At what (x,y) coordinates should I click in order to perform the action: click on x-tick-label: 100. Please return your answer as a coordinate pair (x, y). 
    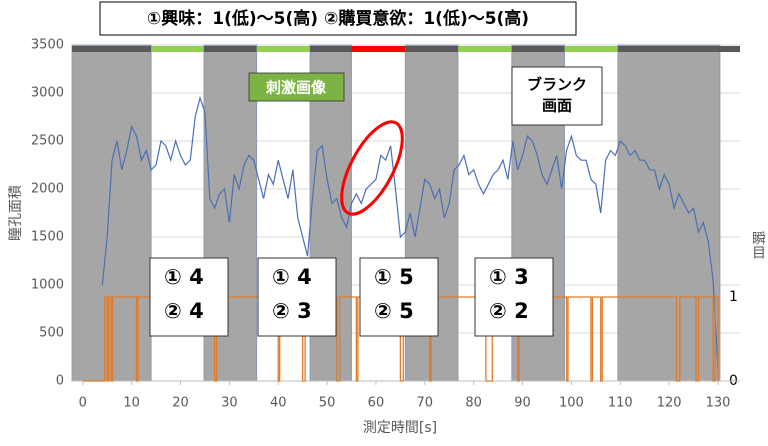
    Looking at the image, I should click on (571, 403).